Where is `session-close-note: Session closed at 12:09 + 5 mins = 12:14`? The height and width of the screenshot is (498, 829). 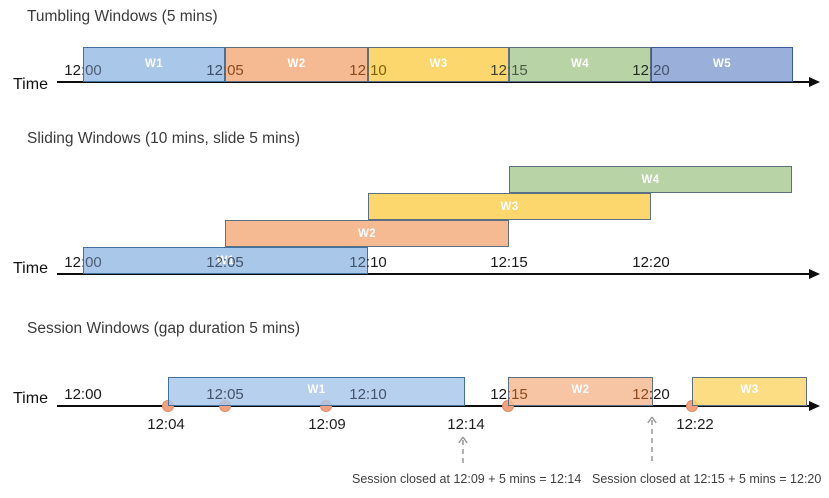 session-close-note: Session closed at 12:09 + 5 mins = 12:14 is located at coordinates (467, 479).